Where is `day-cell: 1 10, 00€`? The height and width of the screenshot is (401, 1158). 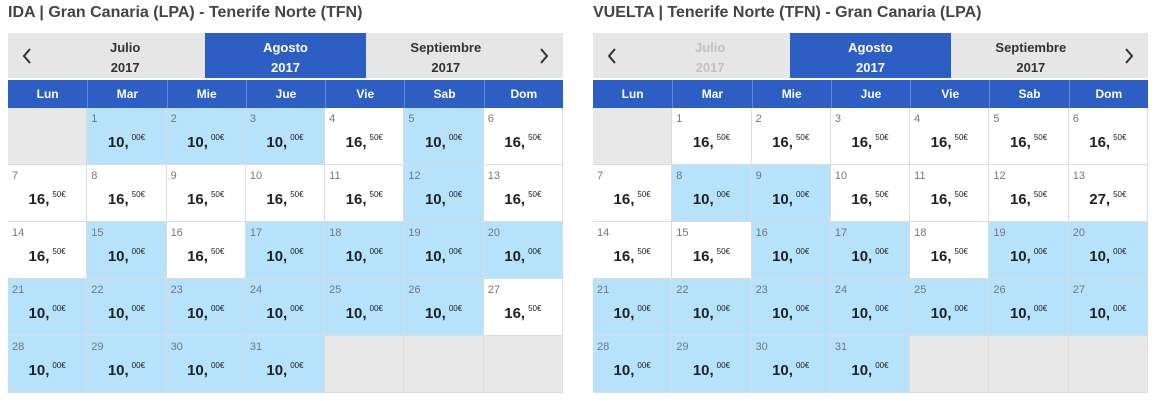 day-cell: 1 10, 00€ is located at coordinates (127, 136).